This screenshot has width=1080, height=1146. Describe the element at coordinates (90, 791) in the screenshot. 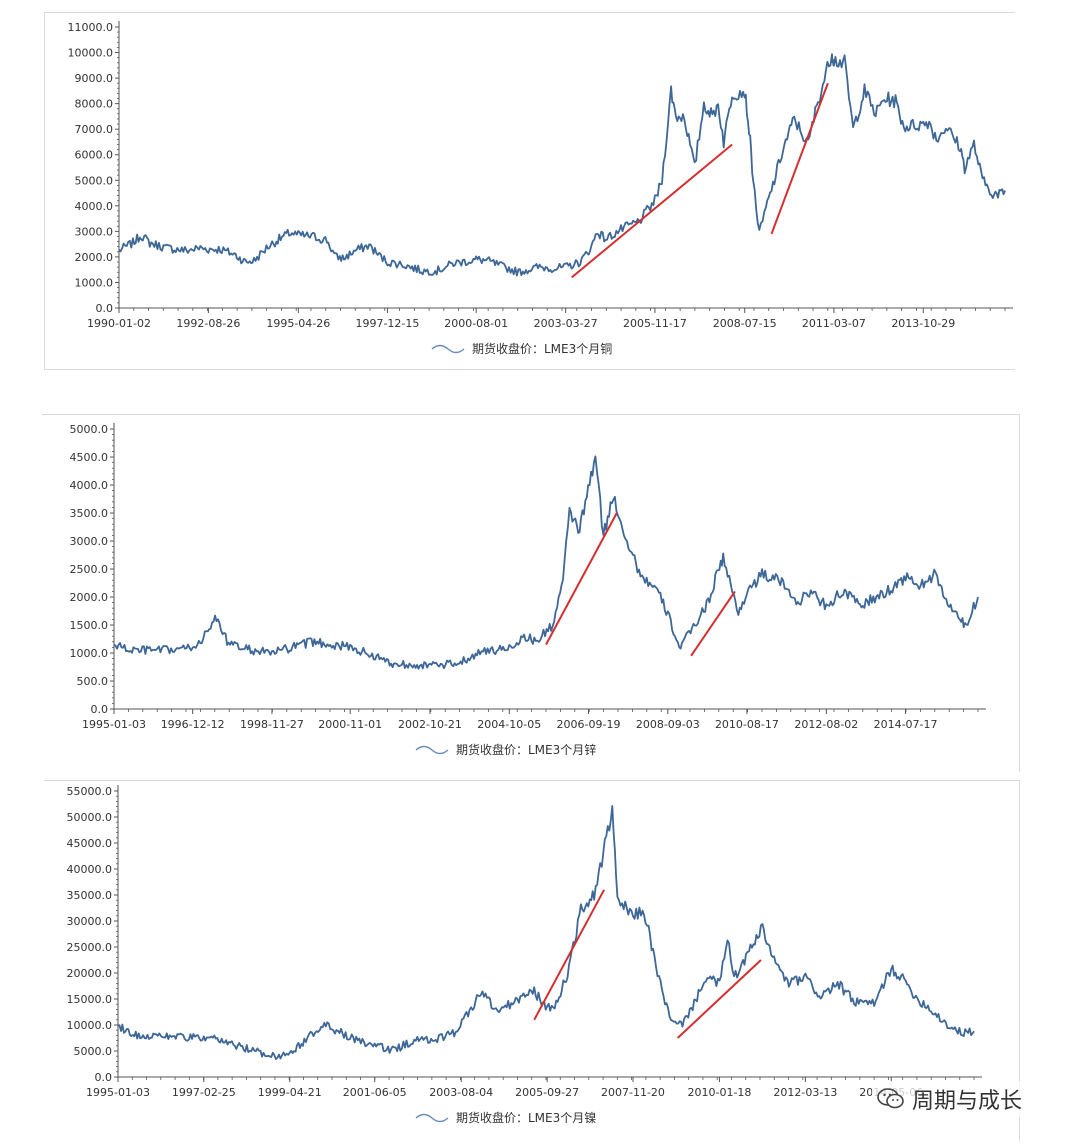

I see `y-tick-label: 55000.0` at that location.